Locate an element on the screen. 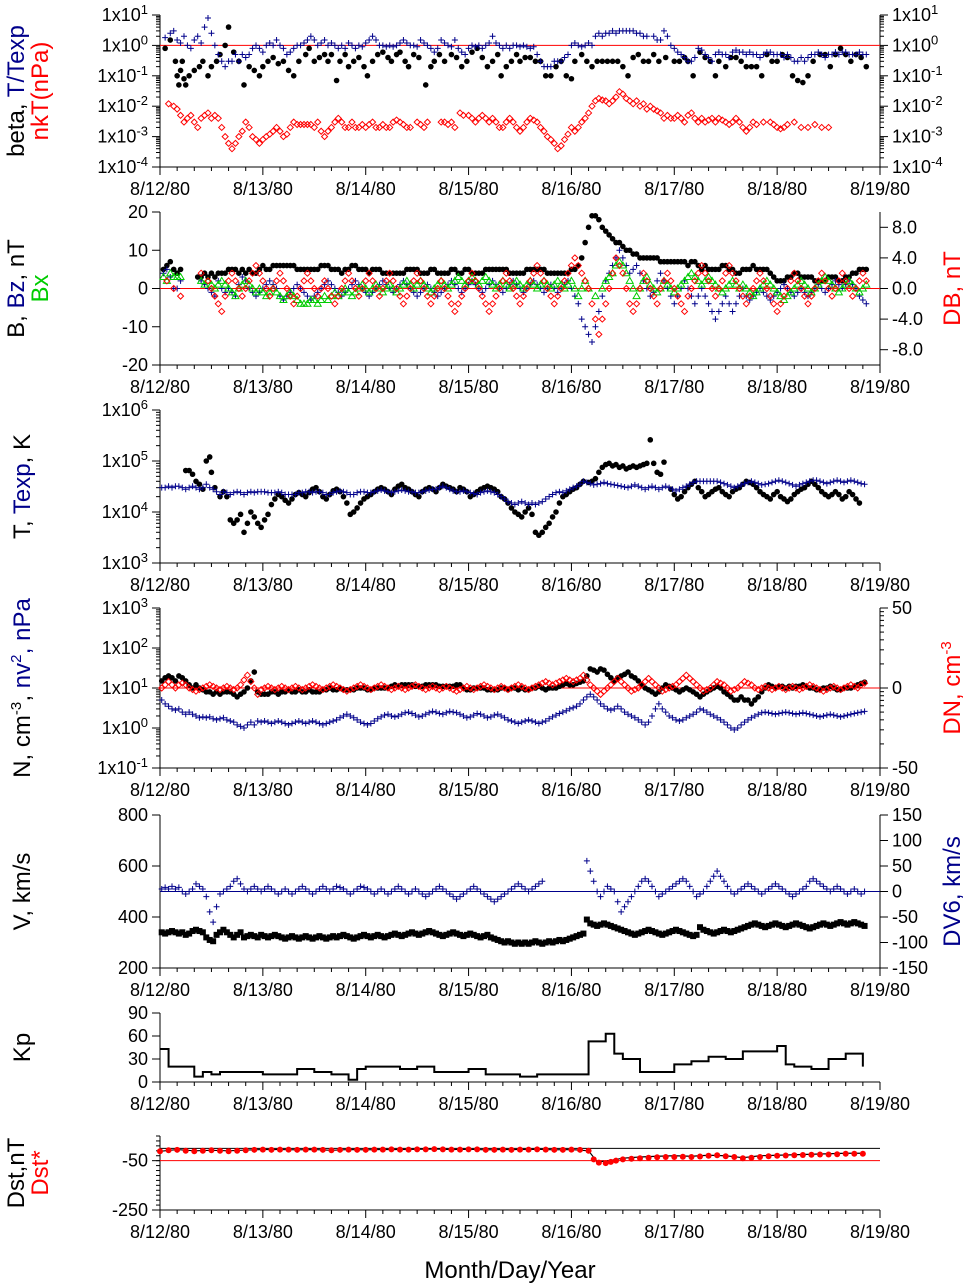  right-axis-label-part: -3 is located at coordinates (946, 647).